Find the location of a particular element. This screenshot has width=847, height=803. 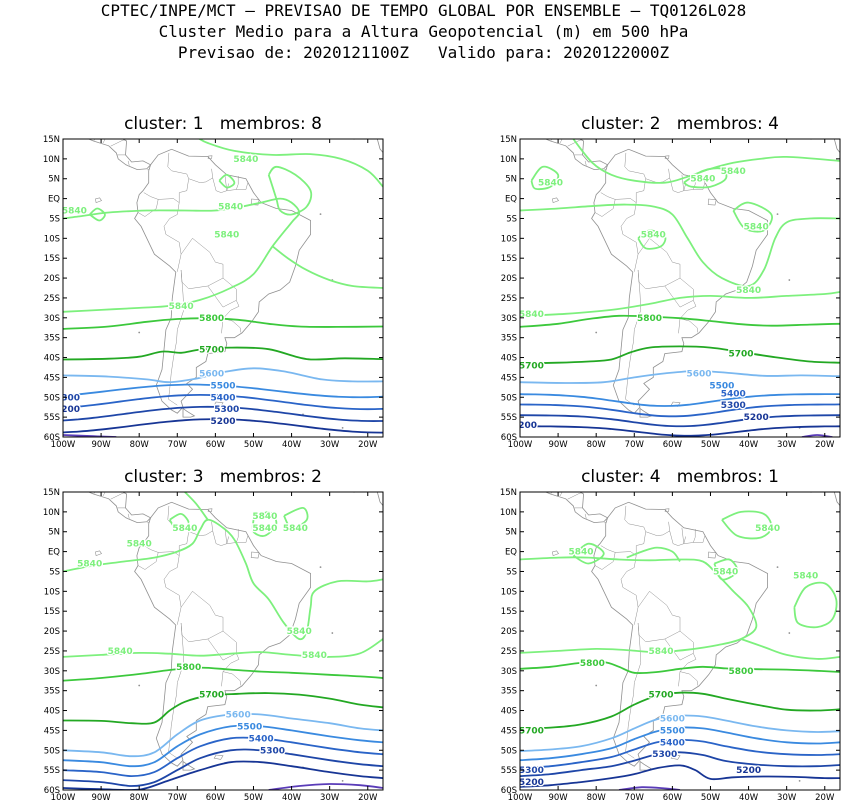

lat-tick-label: 15S is located at coordinates (52, 259).